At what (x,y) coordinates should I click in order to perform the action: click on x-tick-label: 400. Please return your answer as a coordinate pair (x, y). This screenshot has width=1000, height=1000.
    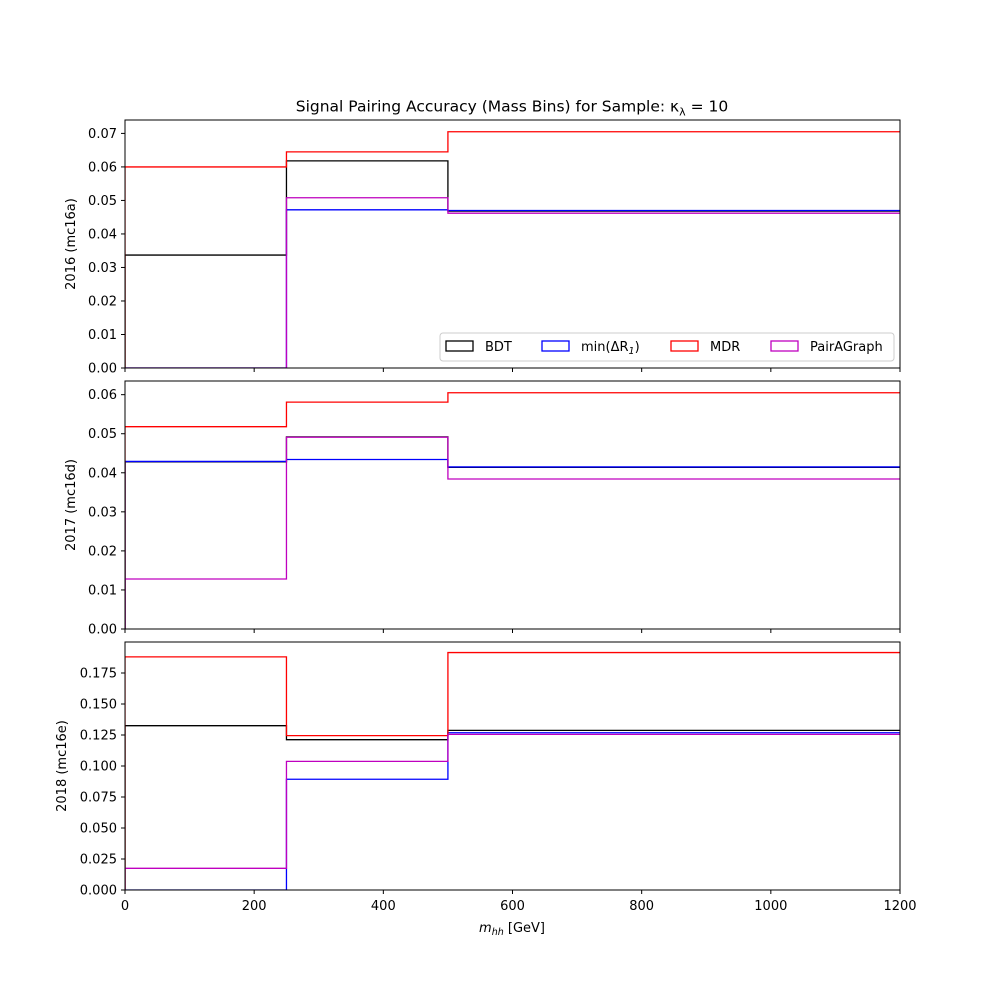
    Looking at the image, I should click on (383, 906).